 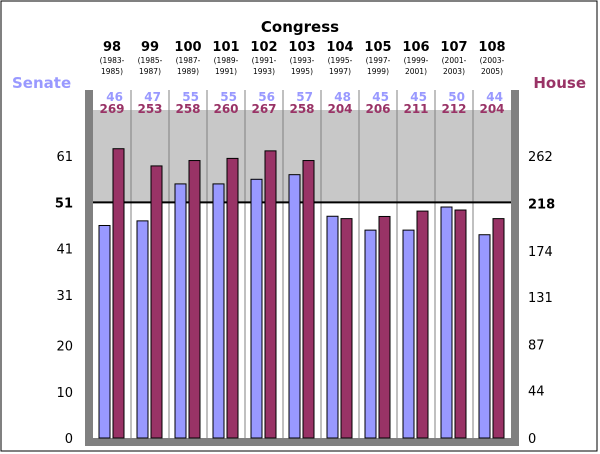 What do you see at coordinates (263, 47) in the screenshot?
I see `congress-number: 102` at bounding box center [263, 47].